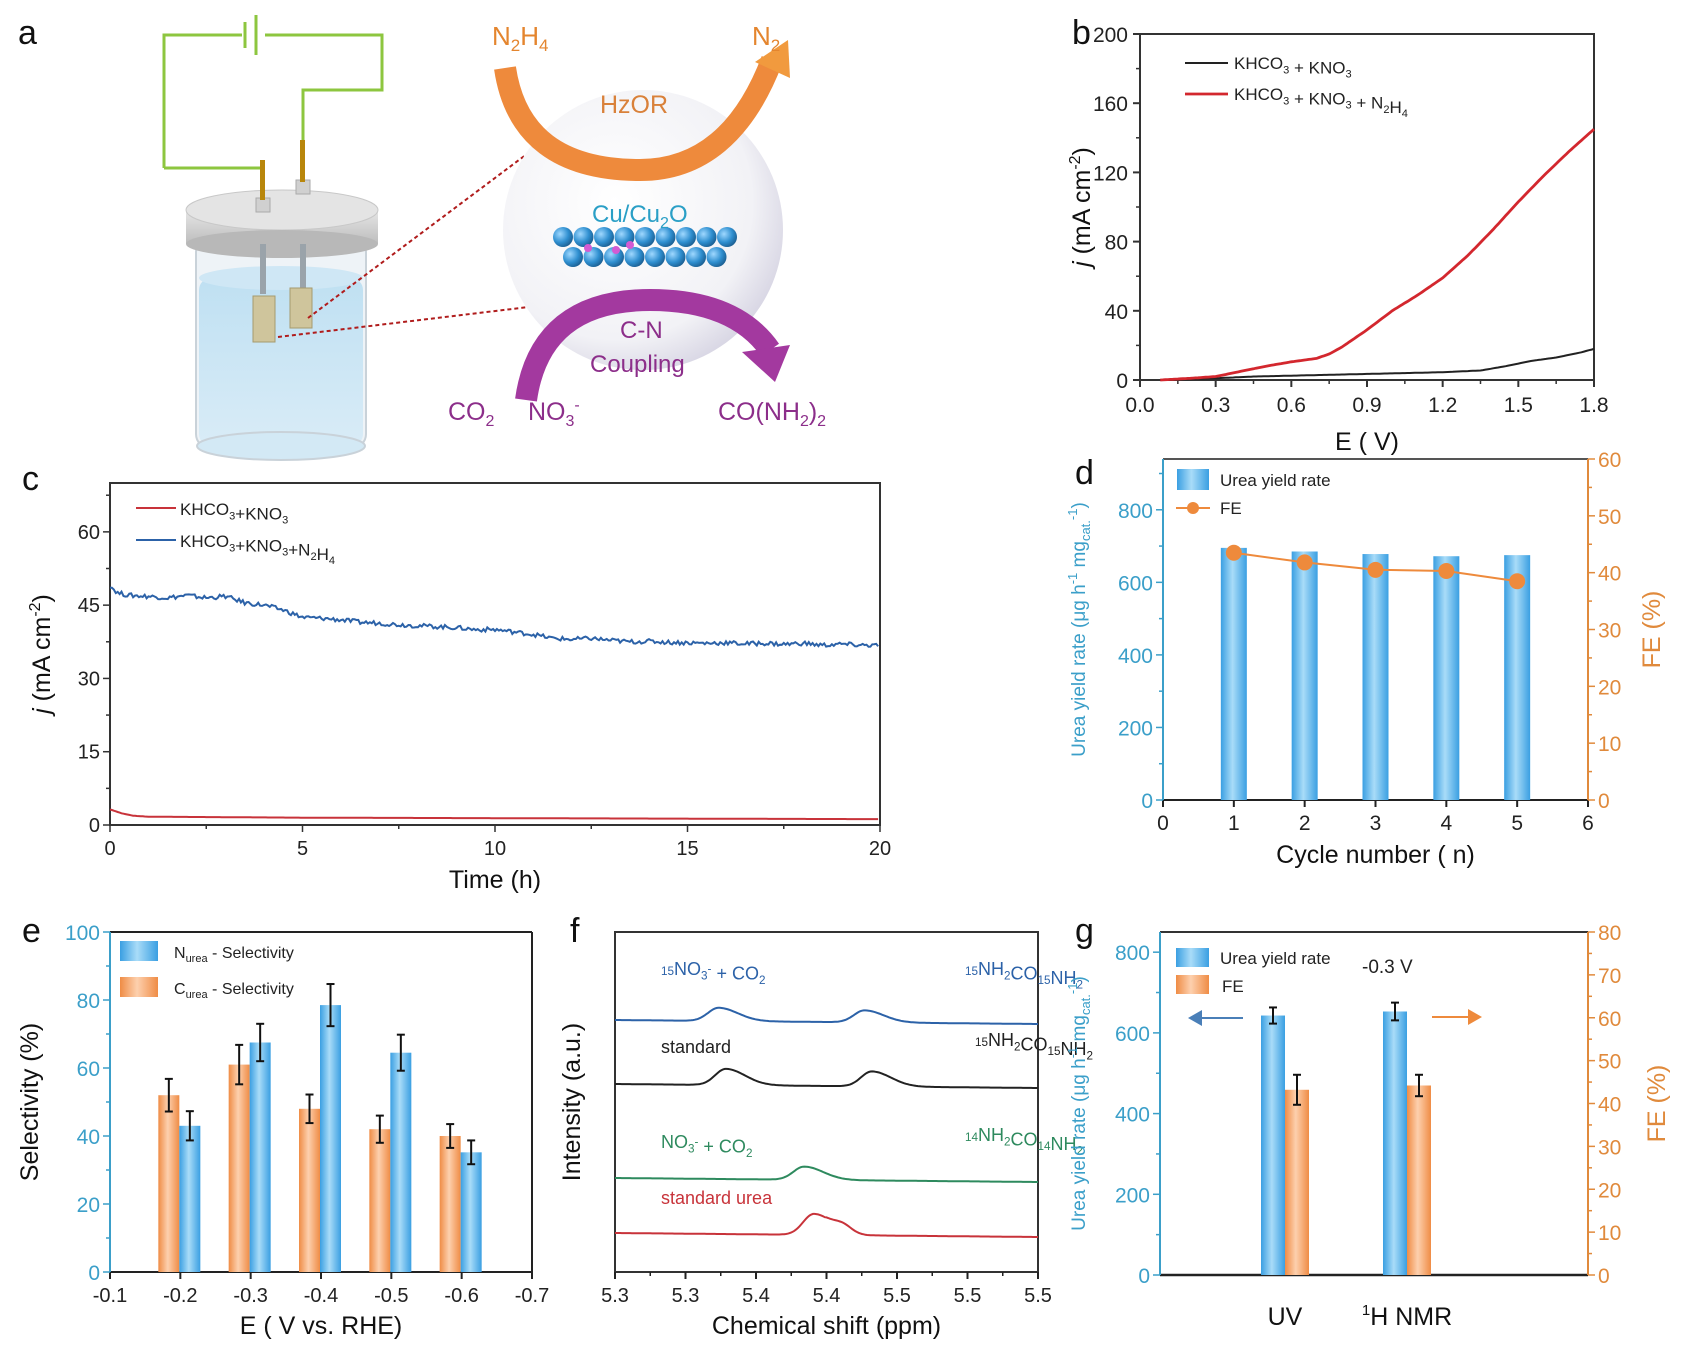 The image size is (1686, 1351). What do you see at coordinates (1297, 1182) in the screenshot?
I see `bar-fe` at bounding box center [1297, 1182].